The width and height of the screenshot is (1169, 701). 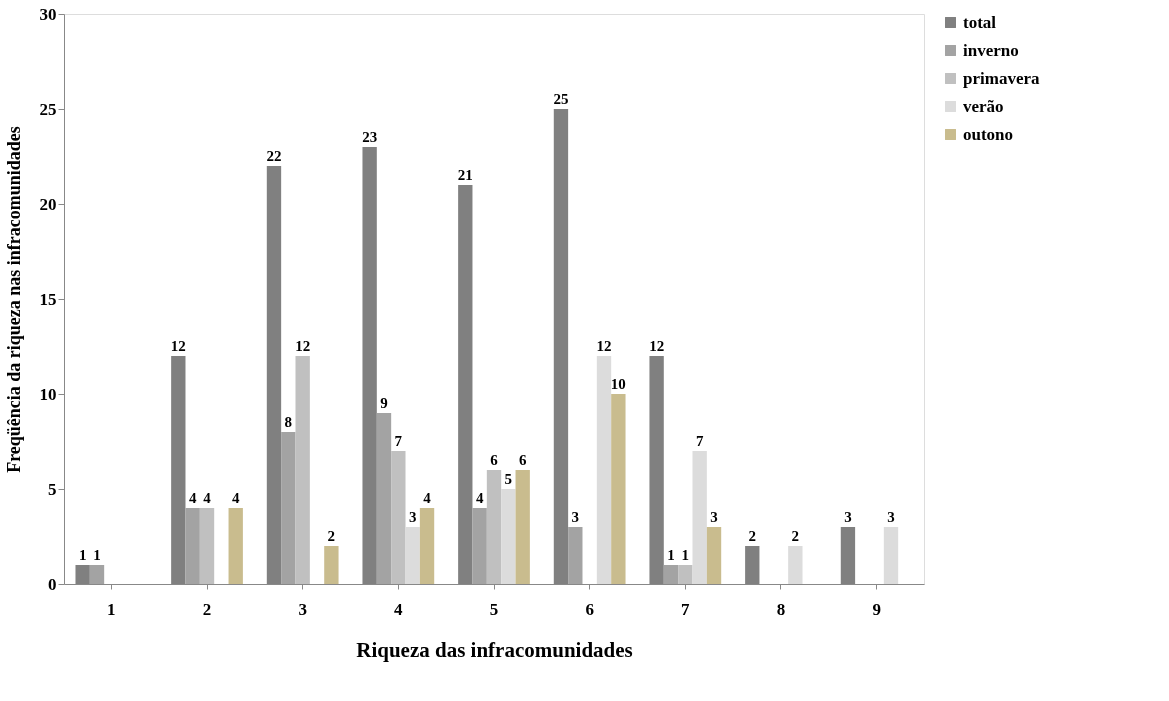 What do you see at coordinates (991, 50) in the screenshot?
I see `legend-label: inverno` at bounding box center [991, 50].